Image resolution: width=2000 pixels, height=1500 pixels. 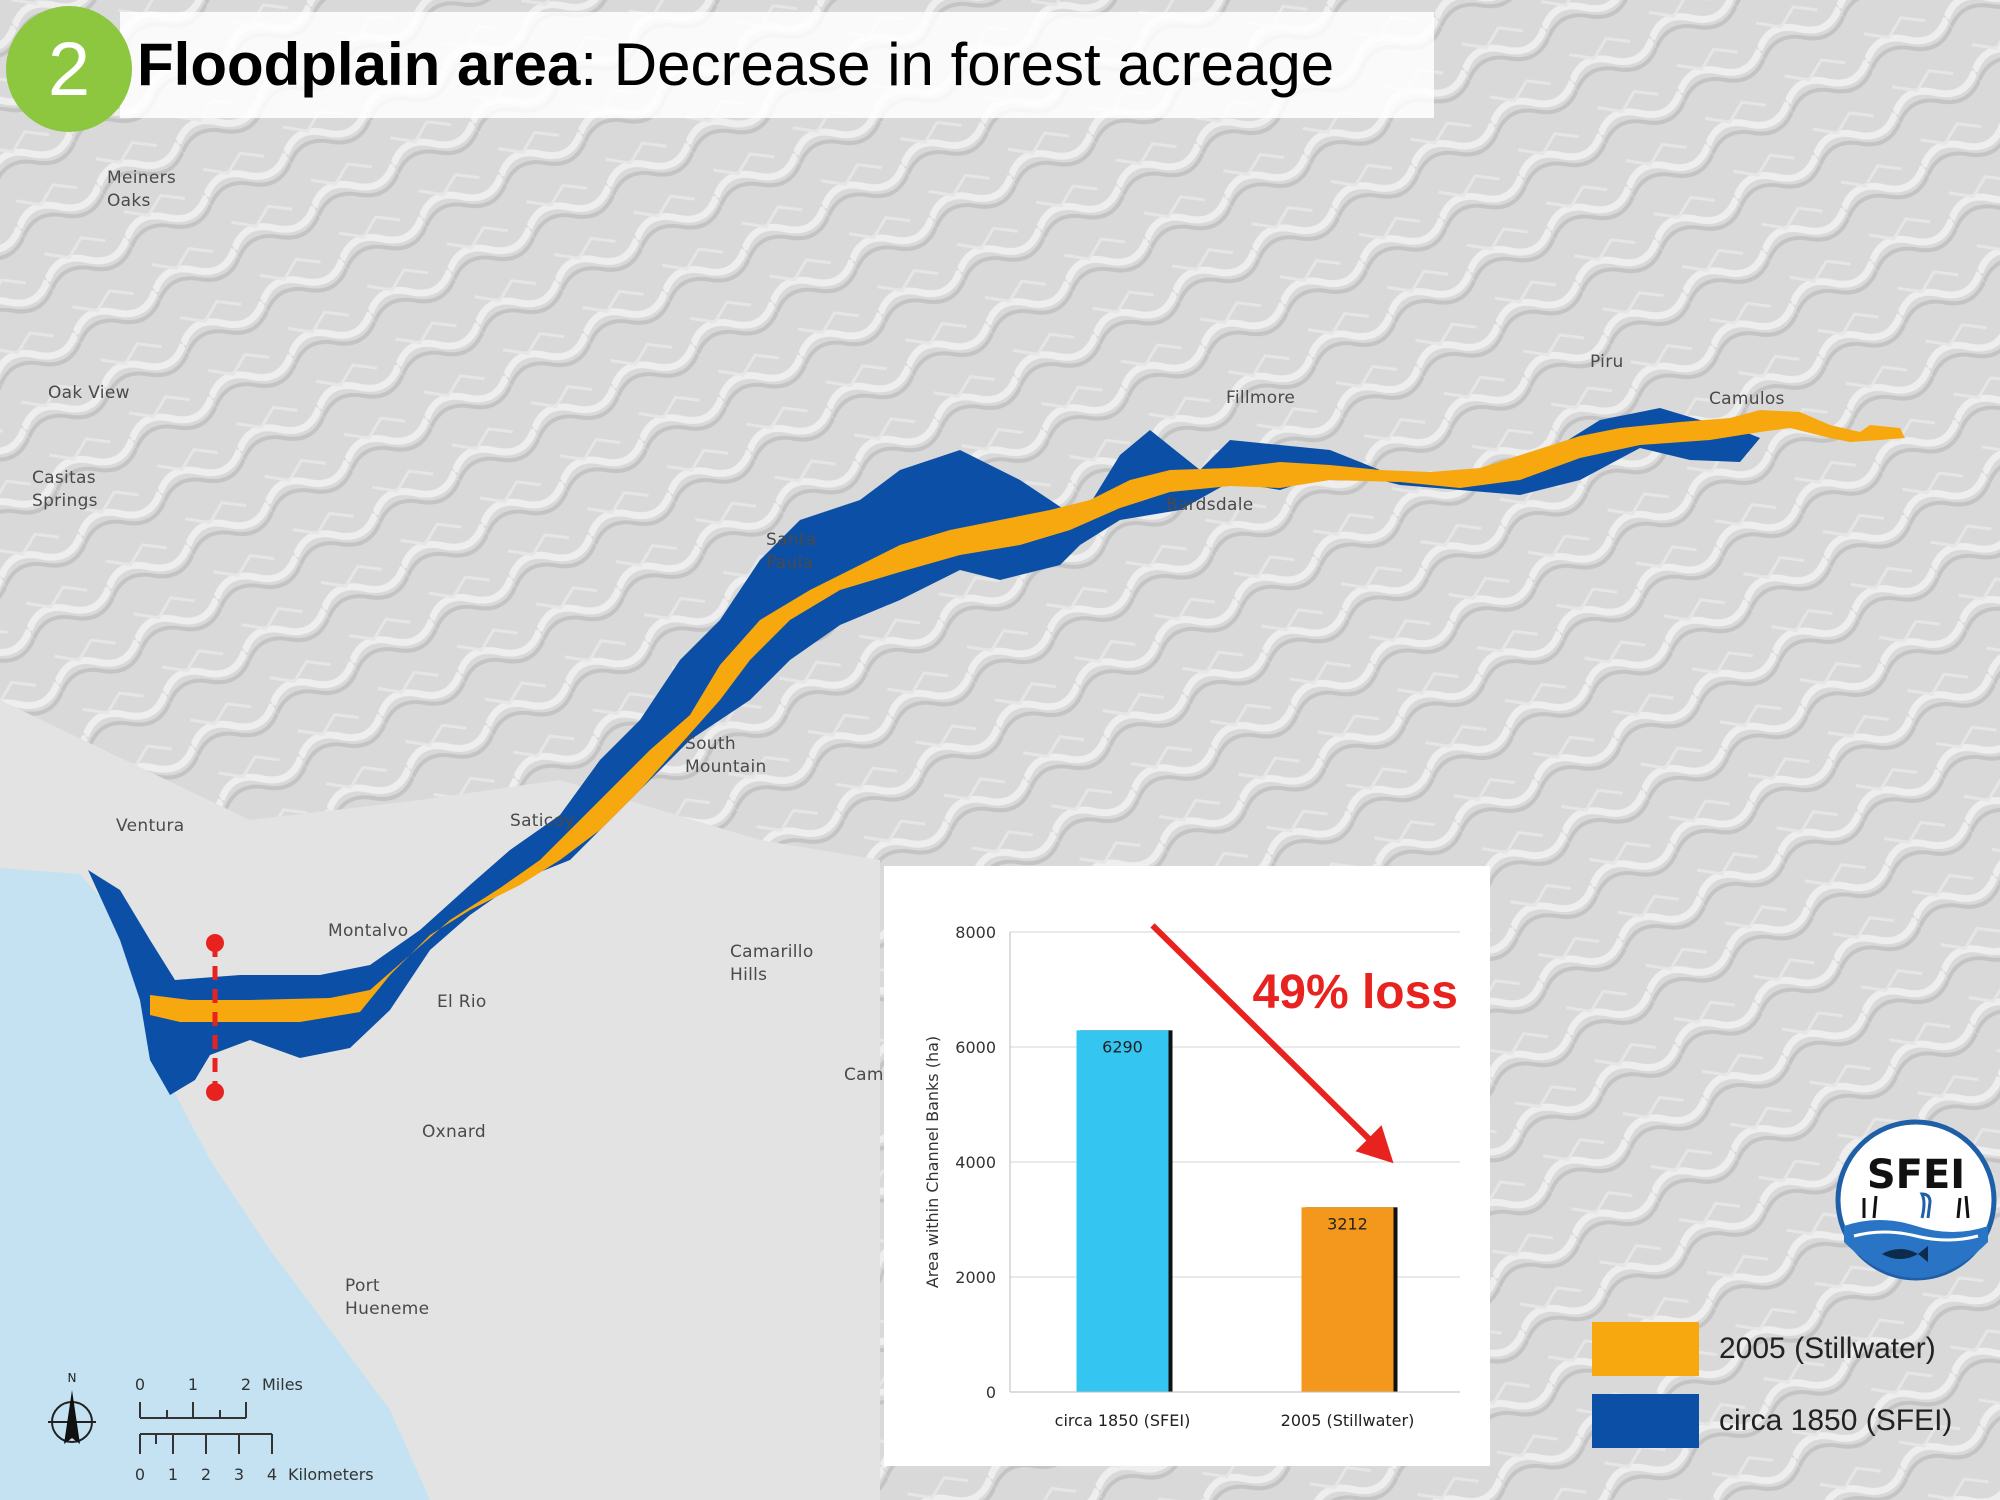 I want to click on scale-km-tick: 4, so click(x=272, y=1474).